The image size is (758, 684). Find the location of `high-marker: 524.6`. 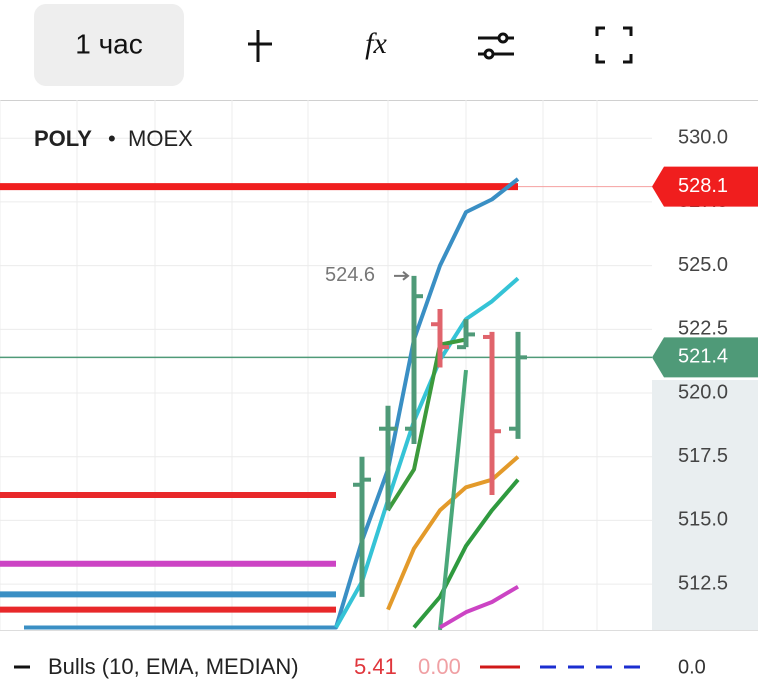

high-marker: 524.6 is located at coordinates (350, 275).